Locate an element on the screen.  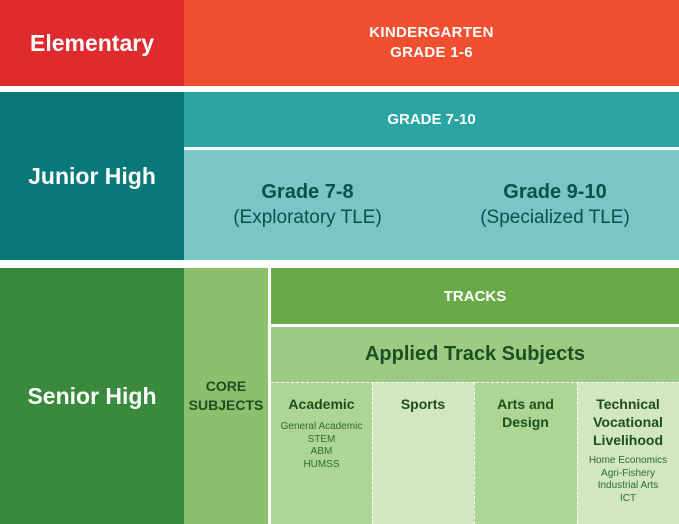
list-item: ABM is located at coordinates (321, 451).